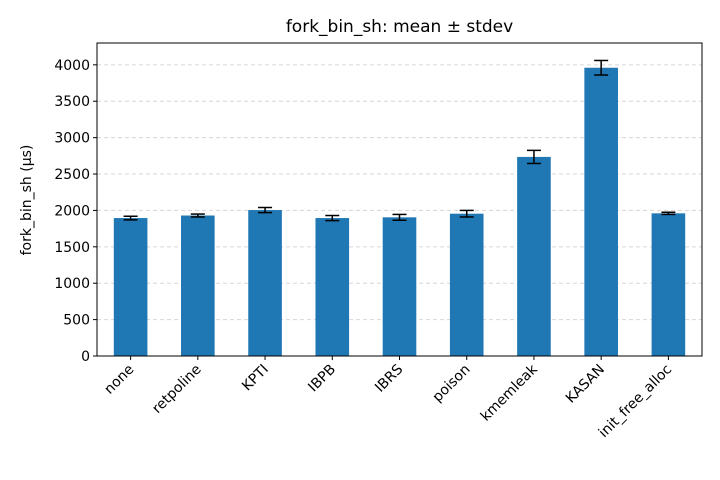 This screenshot has height=480, width=720. Describe the element at coordinates (72, 66) in the screenshot. I see `y-tick-label: 4000` at that location.